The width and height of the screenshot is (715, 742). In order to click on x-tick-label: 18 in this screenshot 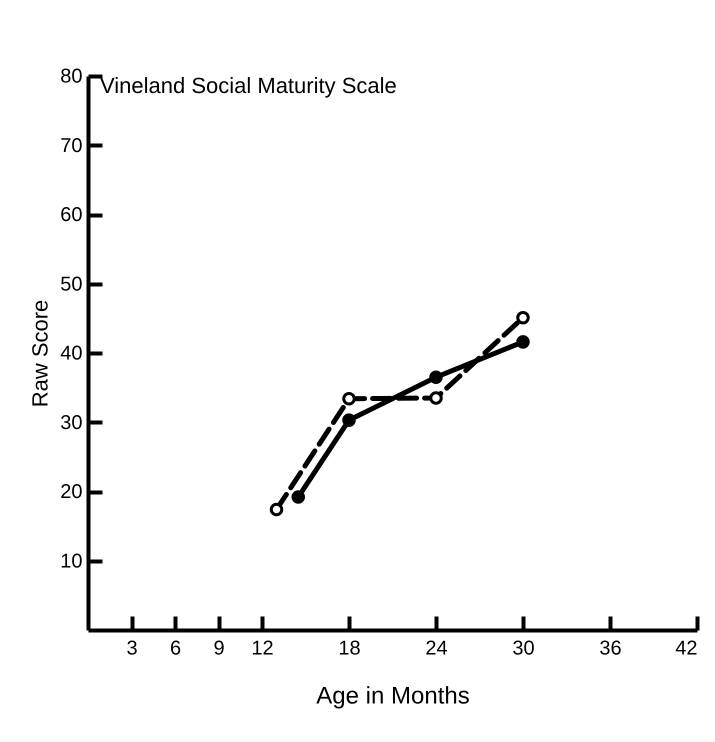, I will do `click(349, 649)`.